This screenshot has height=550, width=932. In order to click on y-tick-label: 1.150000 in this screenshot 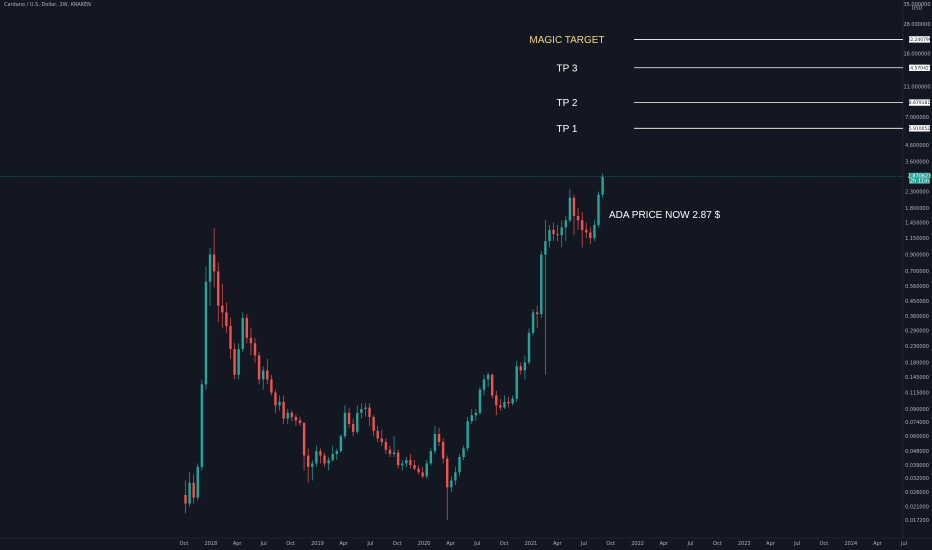, I will do `click(917, 239)`.